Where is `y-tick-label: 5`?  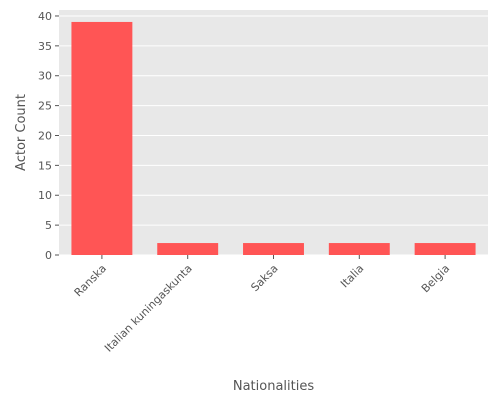 y-tick-label: 5 is located at coordinates (48, 225).